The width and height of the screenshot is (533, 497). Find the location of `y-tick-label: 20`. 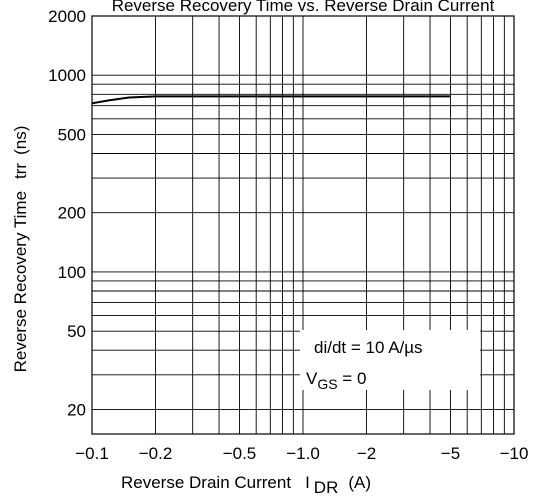

y-tick-label: 20 is located at coordinates (76, 409).